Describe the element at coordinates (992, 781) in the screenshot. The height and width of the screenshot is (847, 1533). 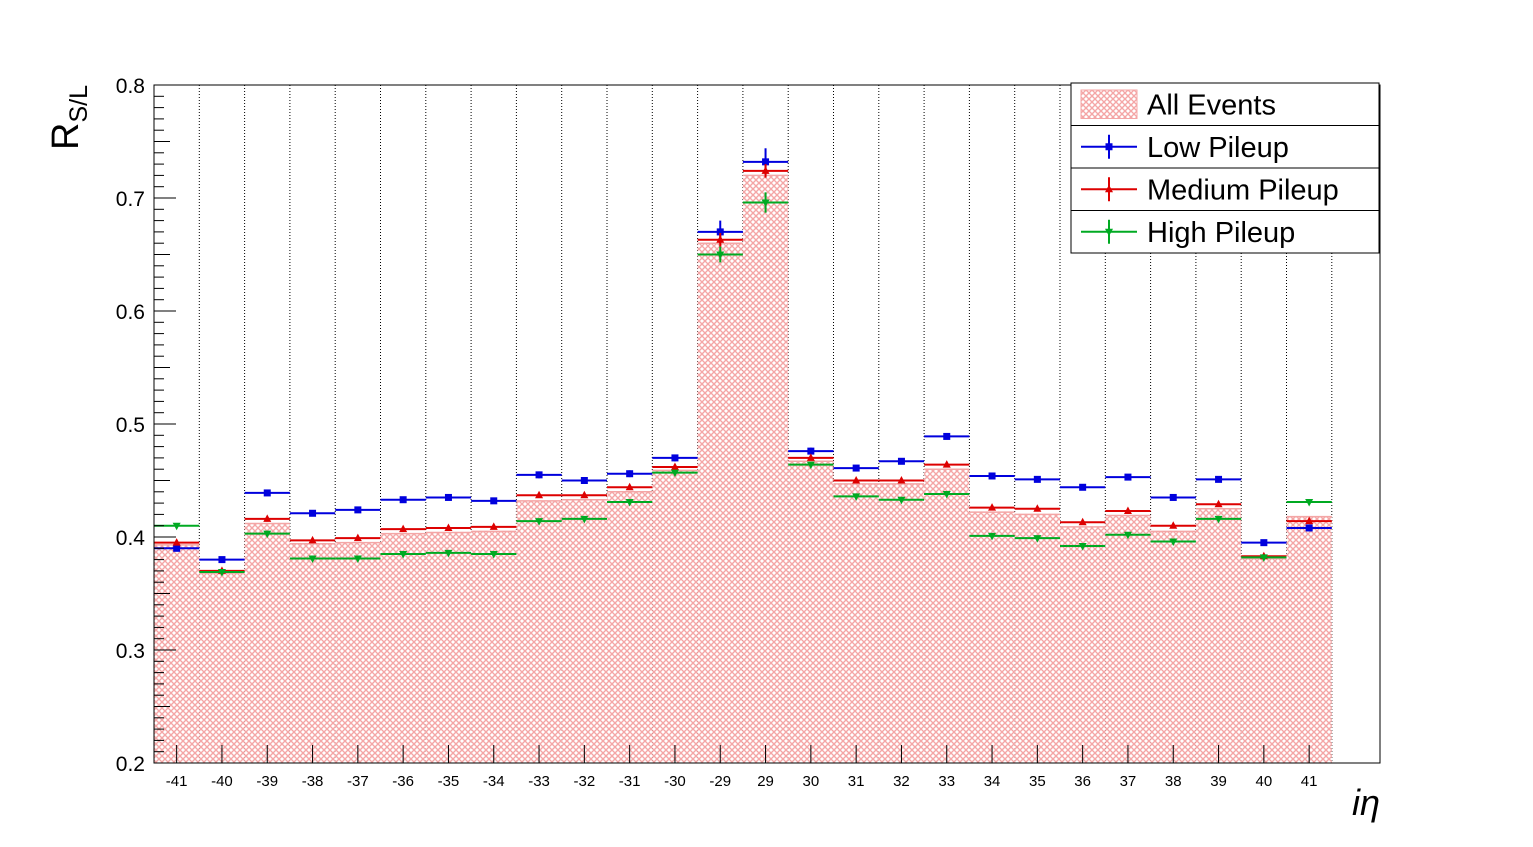
I see `x-tick-label-34: 34` at that location.